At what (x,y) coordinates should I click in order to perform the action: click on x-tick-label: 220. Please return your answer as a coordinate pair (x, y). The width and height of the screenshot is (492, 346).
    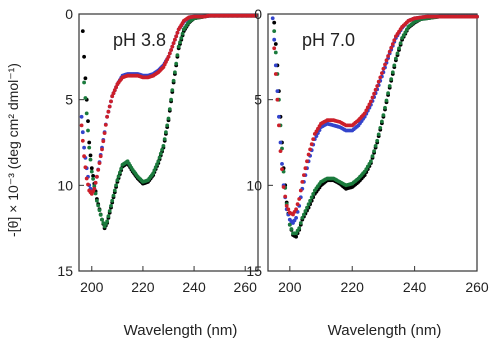
    Looking at the image, I should click on (353, 287).